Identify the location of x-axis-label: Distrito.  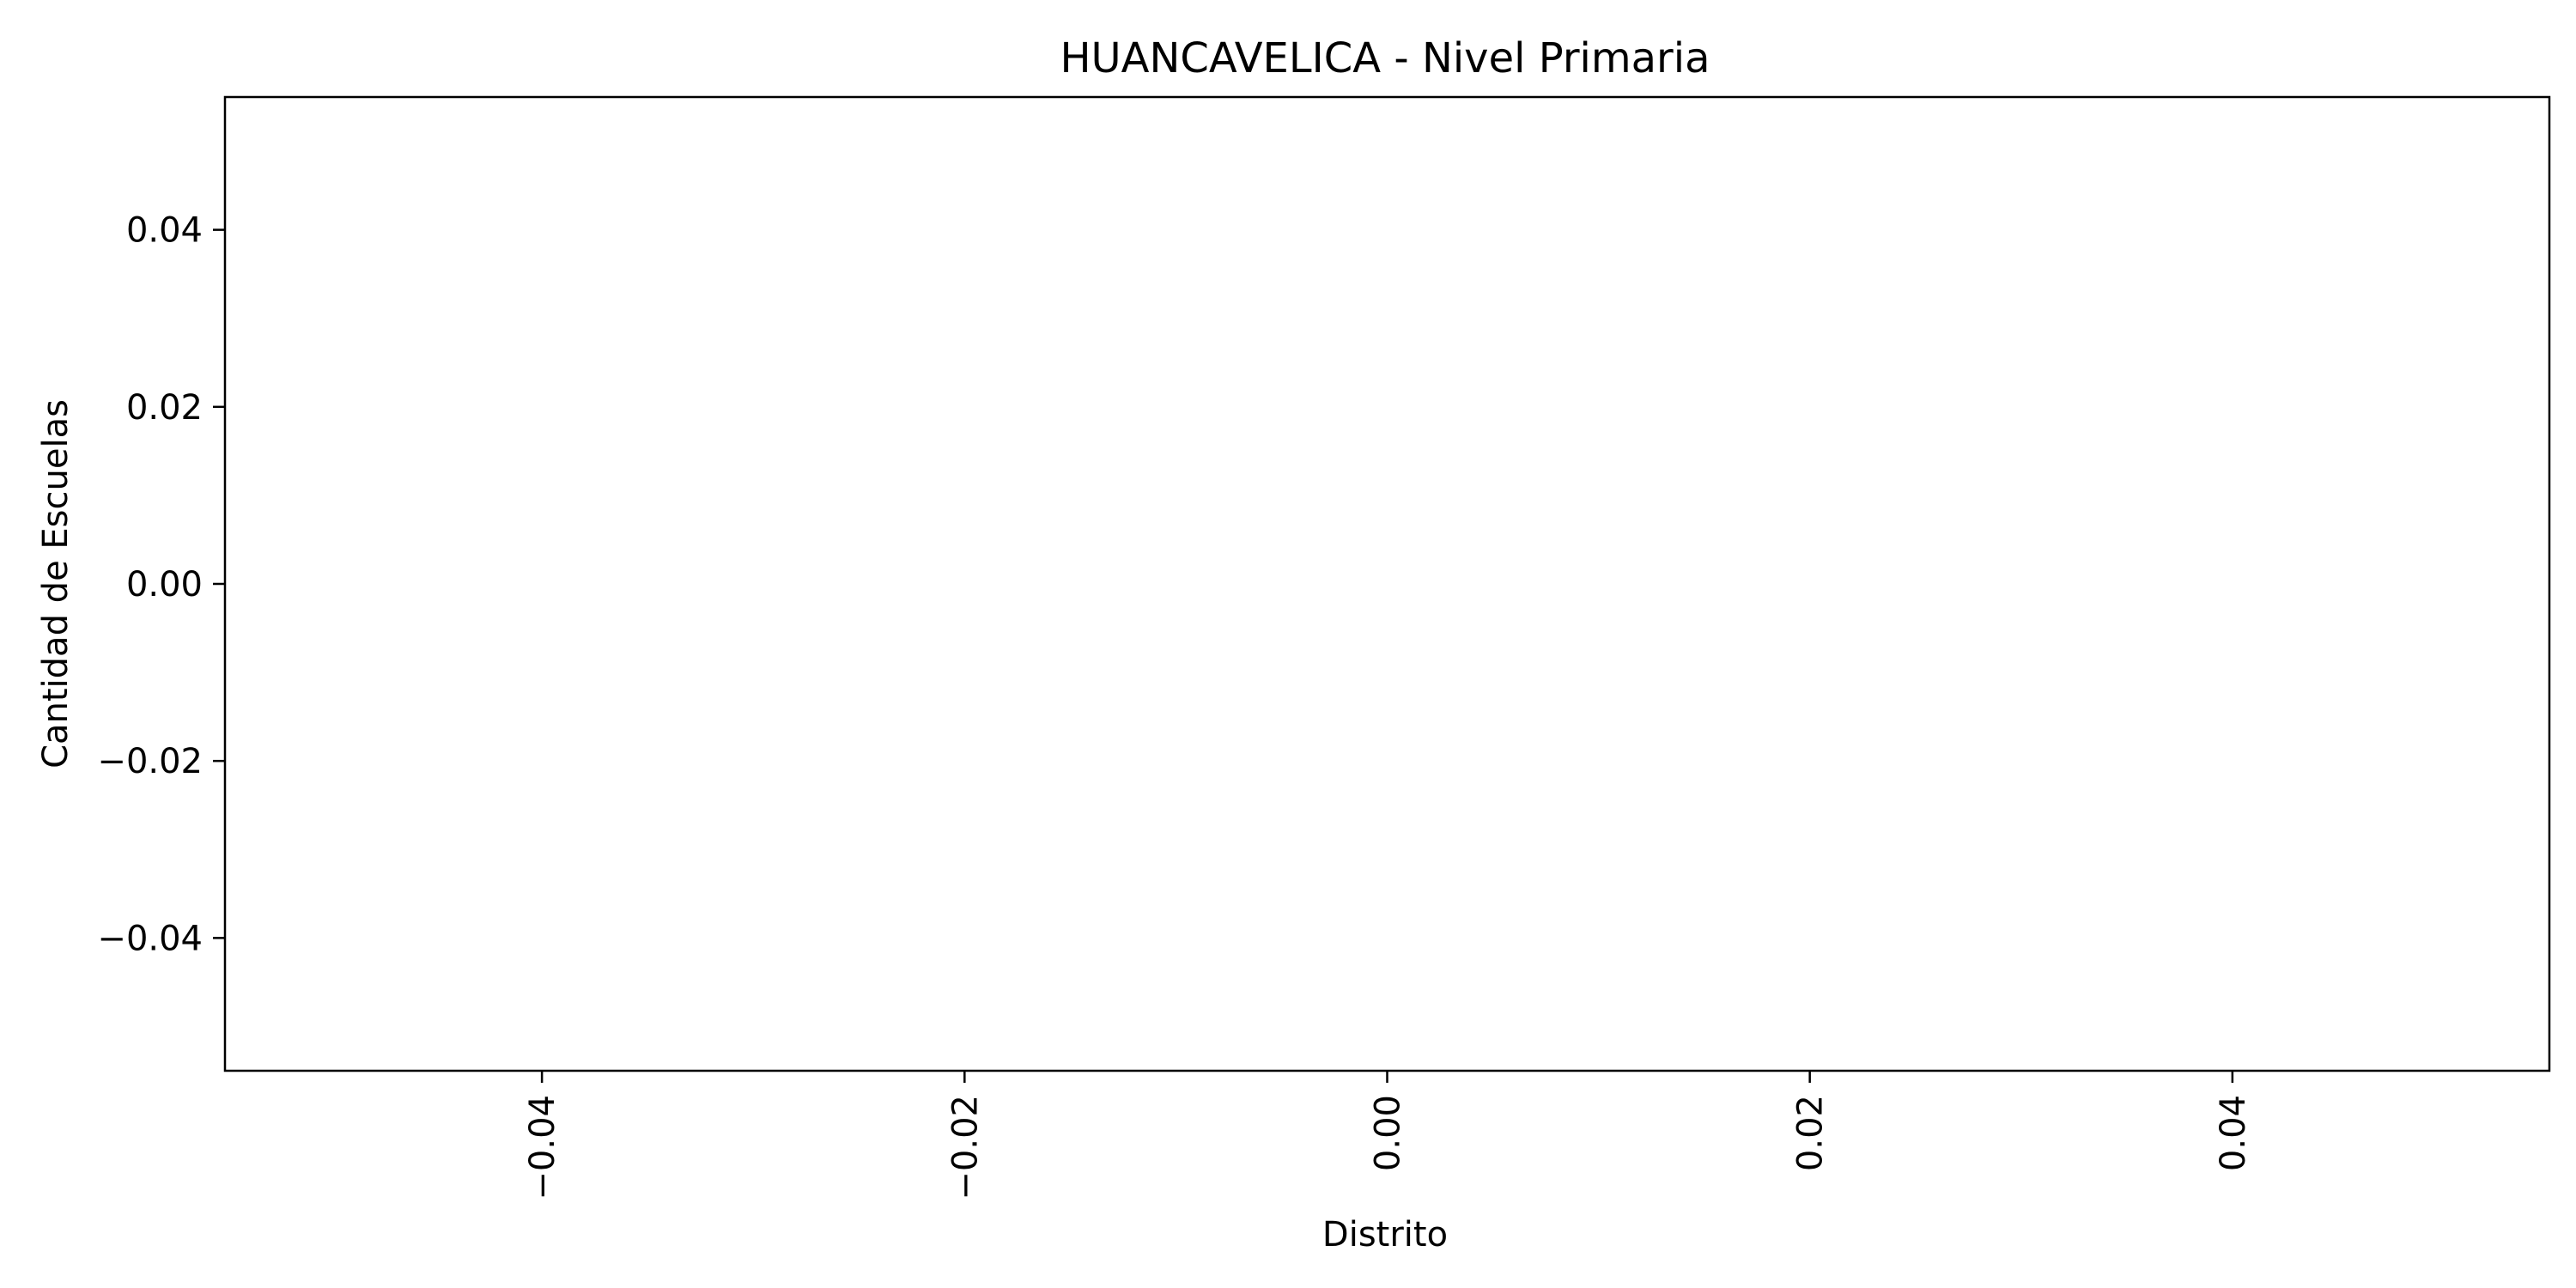
(1385, 1235).